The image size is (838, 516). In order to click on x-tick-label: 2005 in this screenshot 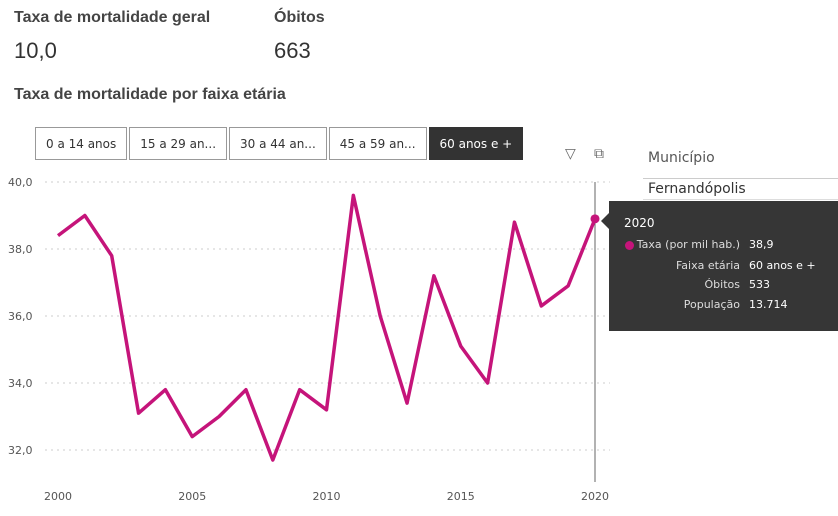, I will do `click(192, 496)`.